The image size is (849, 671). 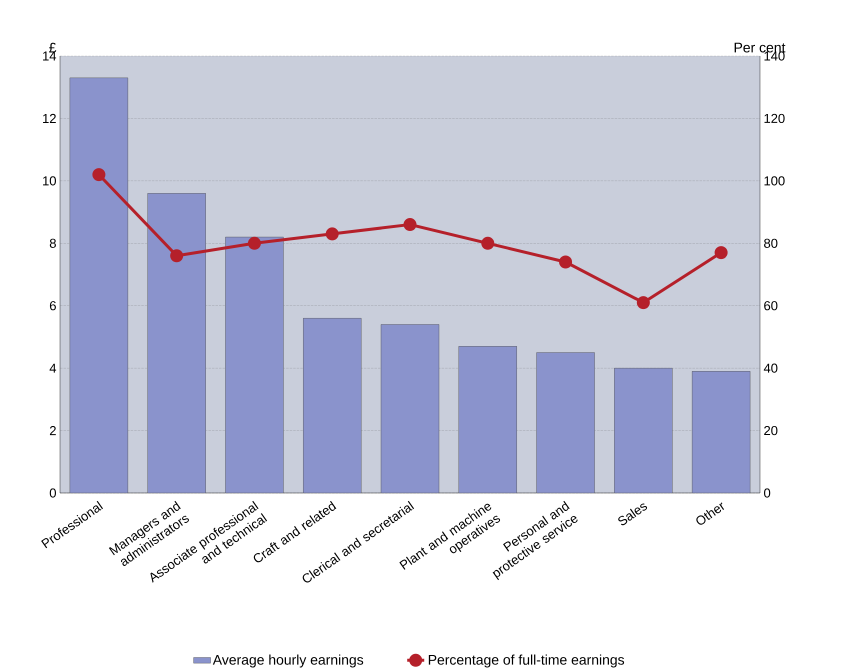 I want to click on y-tick-label: 0, so click(x=53, y=493).